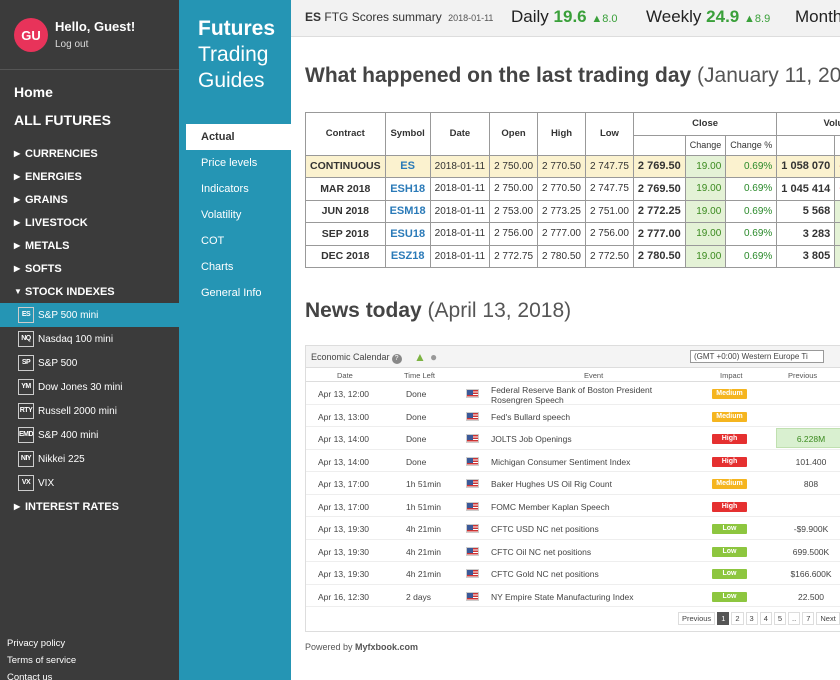  What do you see at coordinates (229, 163) in the screenshot?
I see `tab-price-levels: Price levels` at bounding box center [229, 163].